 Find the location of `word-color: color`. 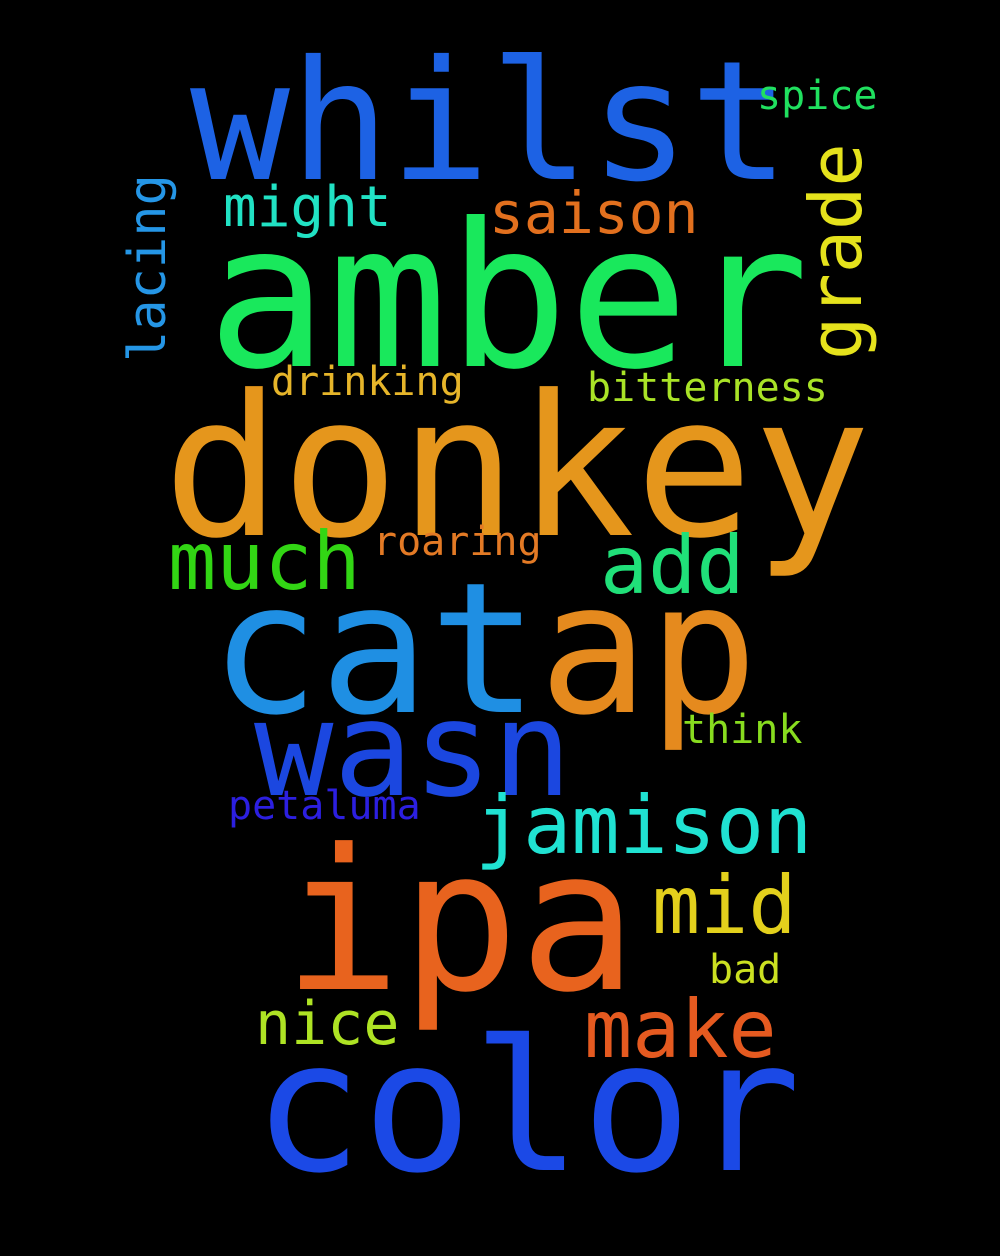

word-color: color is located at coordinates (527, 1107).